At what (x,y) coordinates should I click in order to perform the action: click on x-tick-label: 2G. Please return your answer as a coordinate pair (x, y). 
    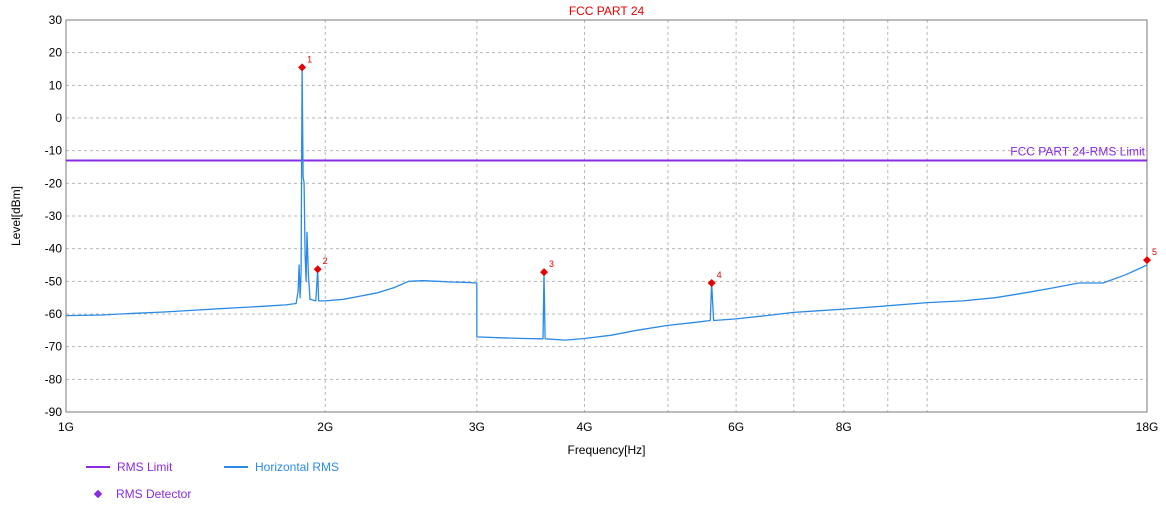
    Looking at the image, I should click on (325, 427).